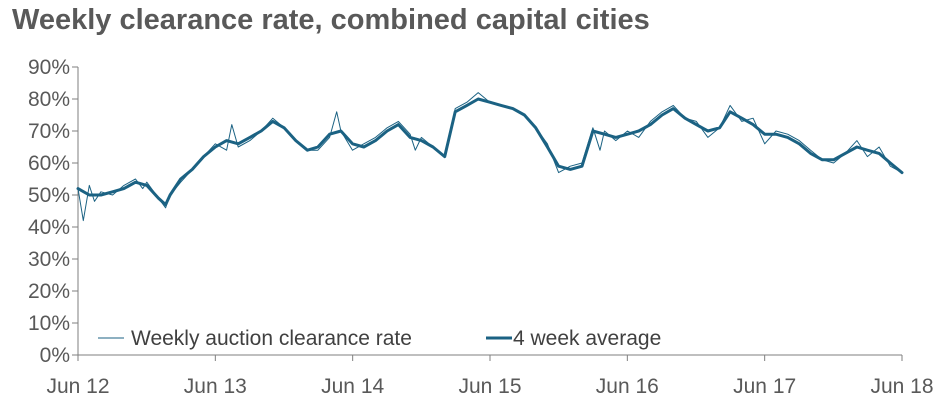 The image size is (946, 408). I want to click on x-tick-label: Jun 15, so click(489, 386).